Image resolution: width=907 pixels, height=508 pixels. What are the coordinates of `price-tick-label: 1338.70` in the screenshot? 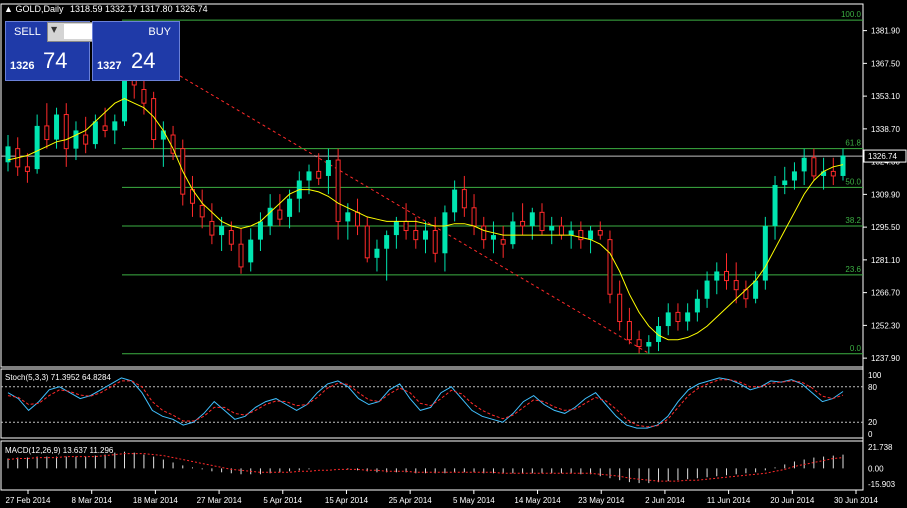 It's located at (885, 129).